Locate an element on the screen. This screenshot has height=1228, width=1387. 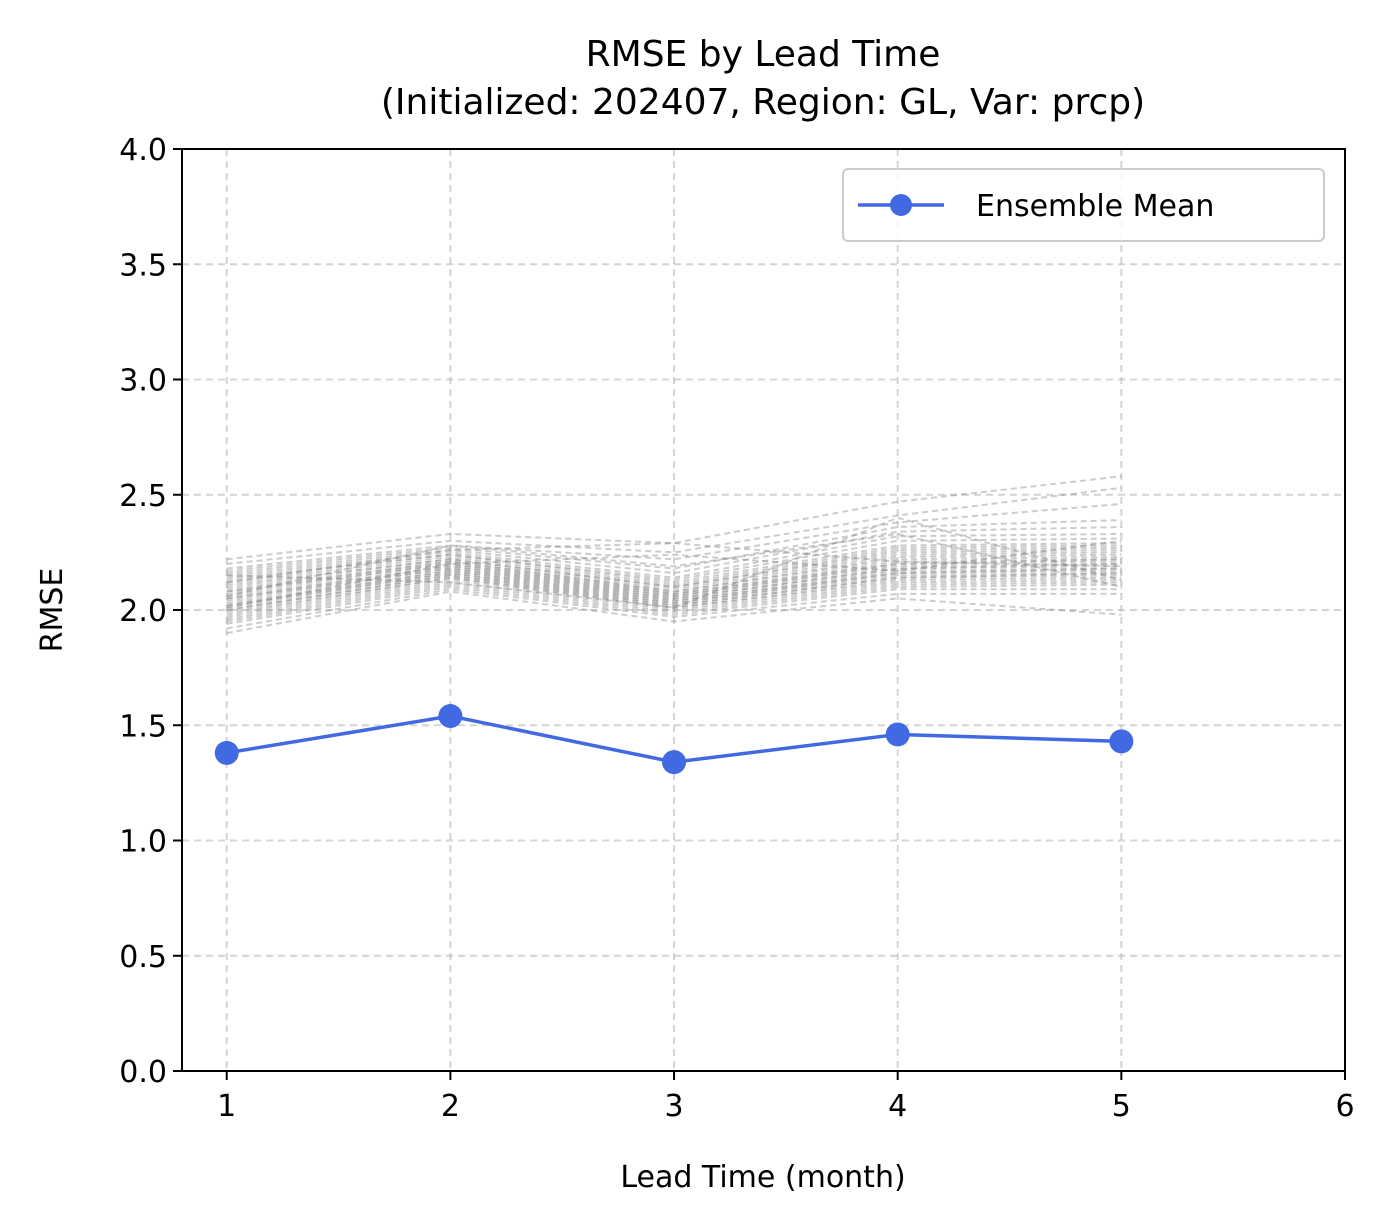
y-tick-label: 3.0 is located at coordinates (143, 381).